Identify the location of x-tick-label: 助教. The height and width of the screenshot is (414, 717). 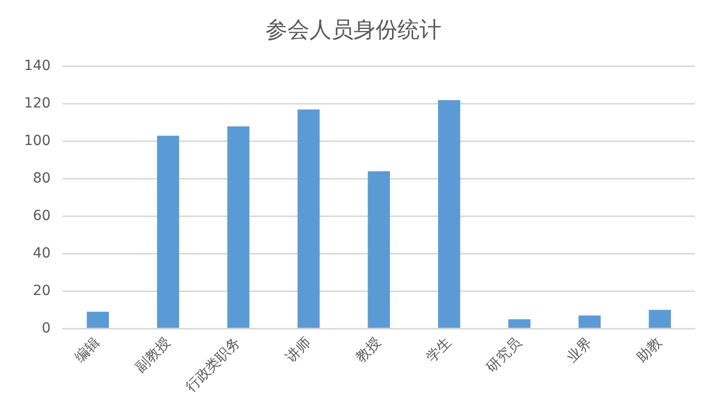
(650, 350).